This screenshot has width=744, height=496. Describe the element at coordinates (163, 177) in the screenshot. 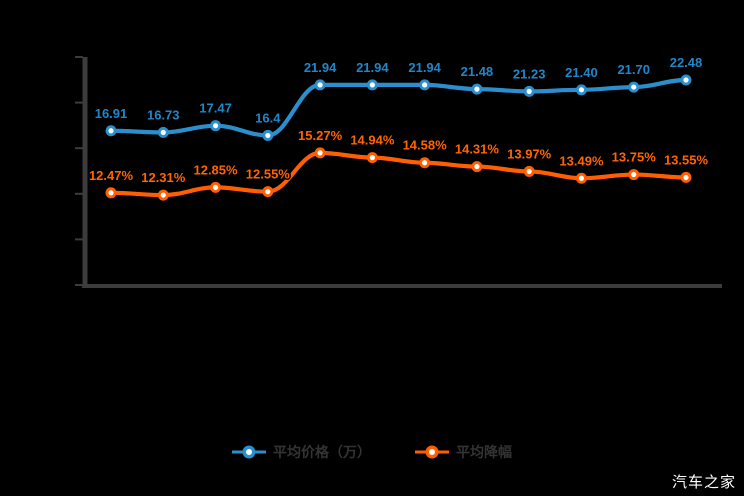

I see `data-point-label: 12.31%` at that location.